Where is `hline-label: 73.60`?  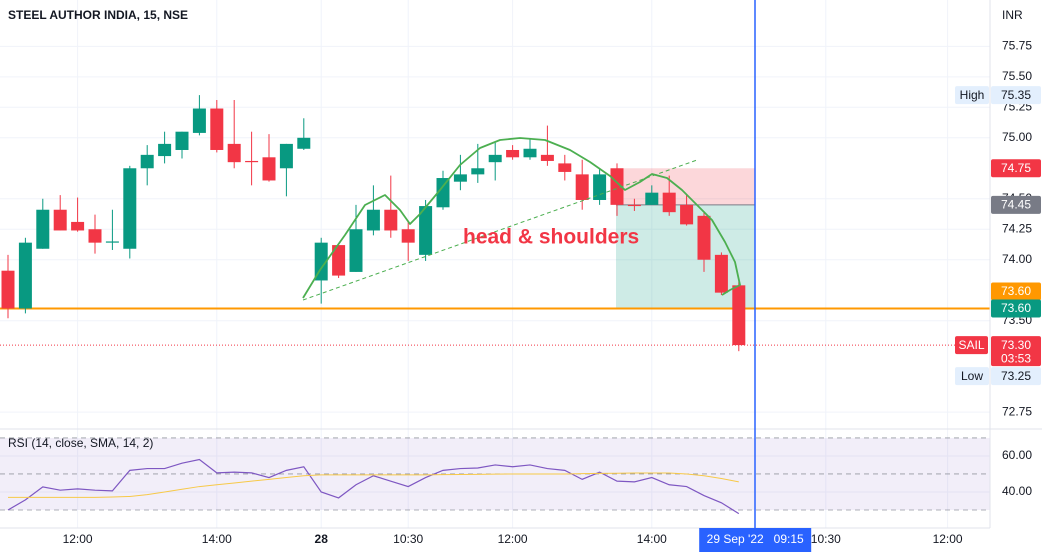 hline-label: 73.60 is located at coordinates (1016, 291).